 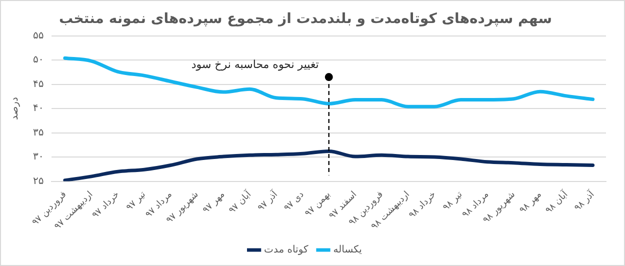 What do you see at coordinates (240, 202) in the screenshot?
I see `x-tick-label: آبان ۹۷` at bounding box center [240, 202].